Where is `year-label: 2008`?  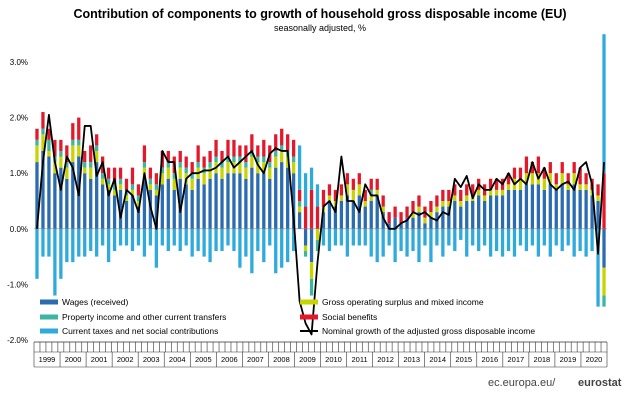 year-label: 2008 is located at coordinates (281, 359).